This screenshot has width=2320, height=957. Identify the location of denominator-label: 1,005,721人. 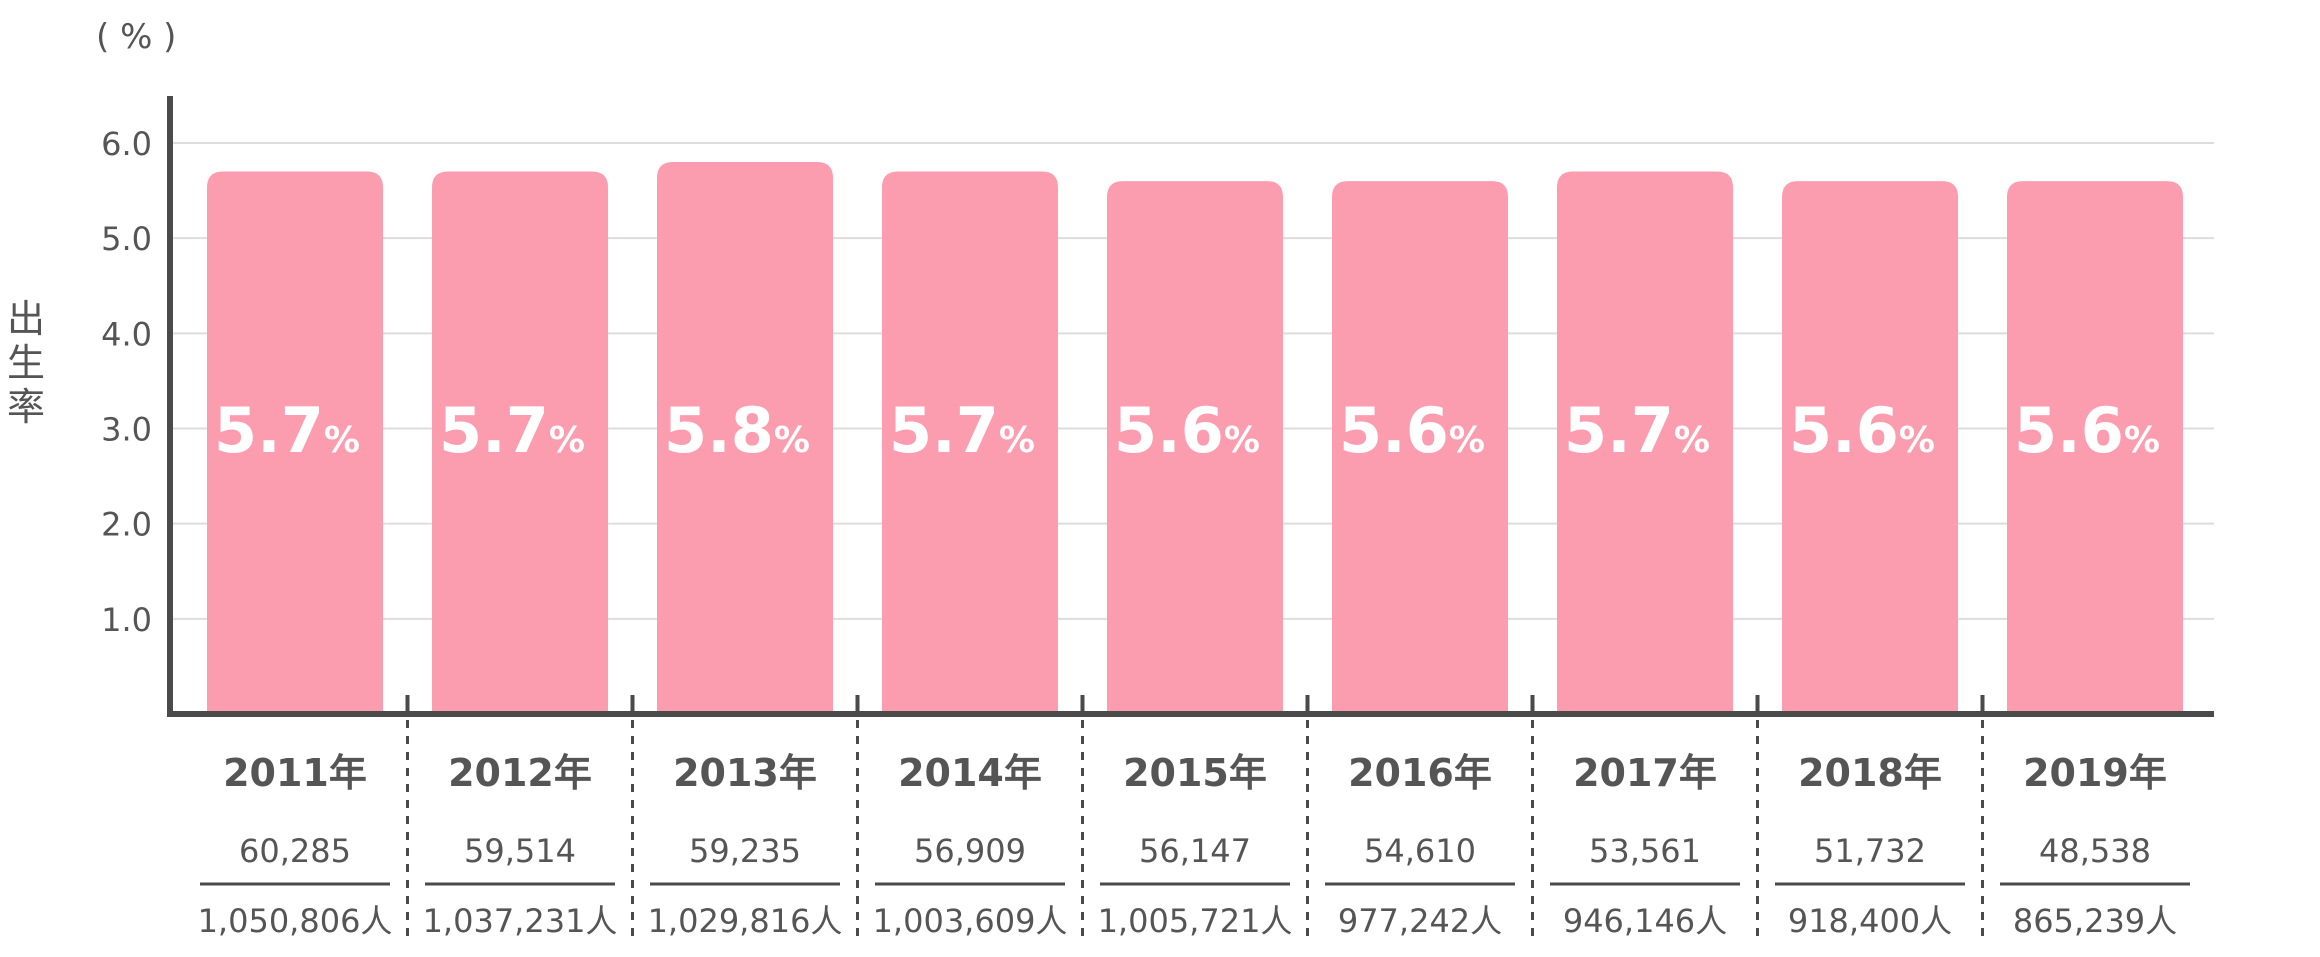
(1195, 921).